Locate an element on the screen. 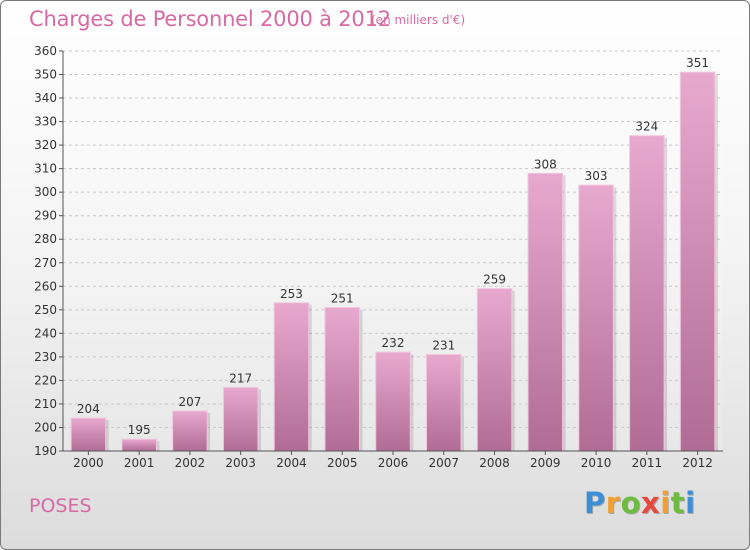  y-tick-label: 350 is located at coordinates (45, 75).